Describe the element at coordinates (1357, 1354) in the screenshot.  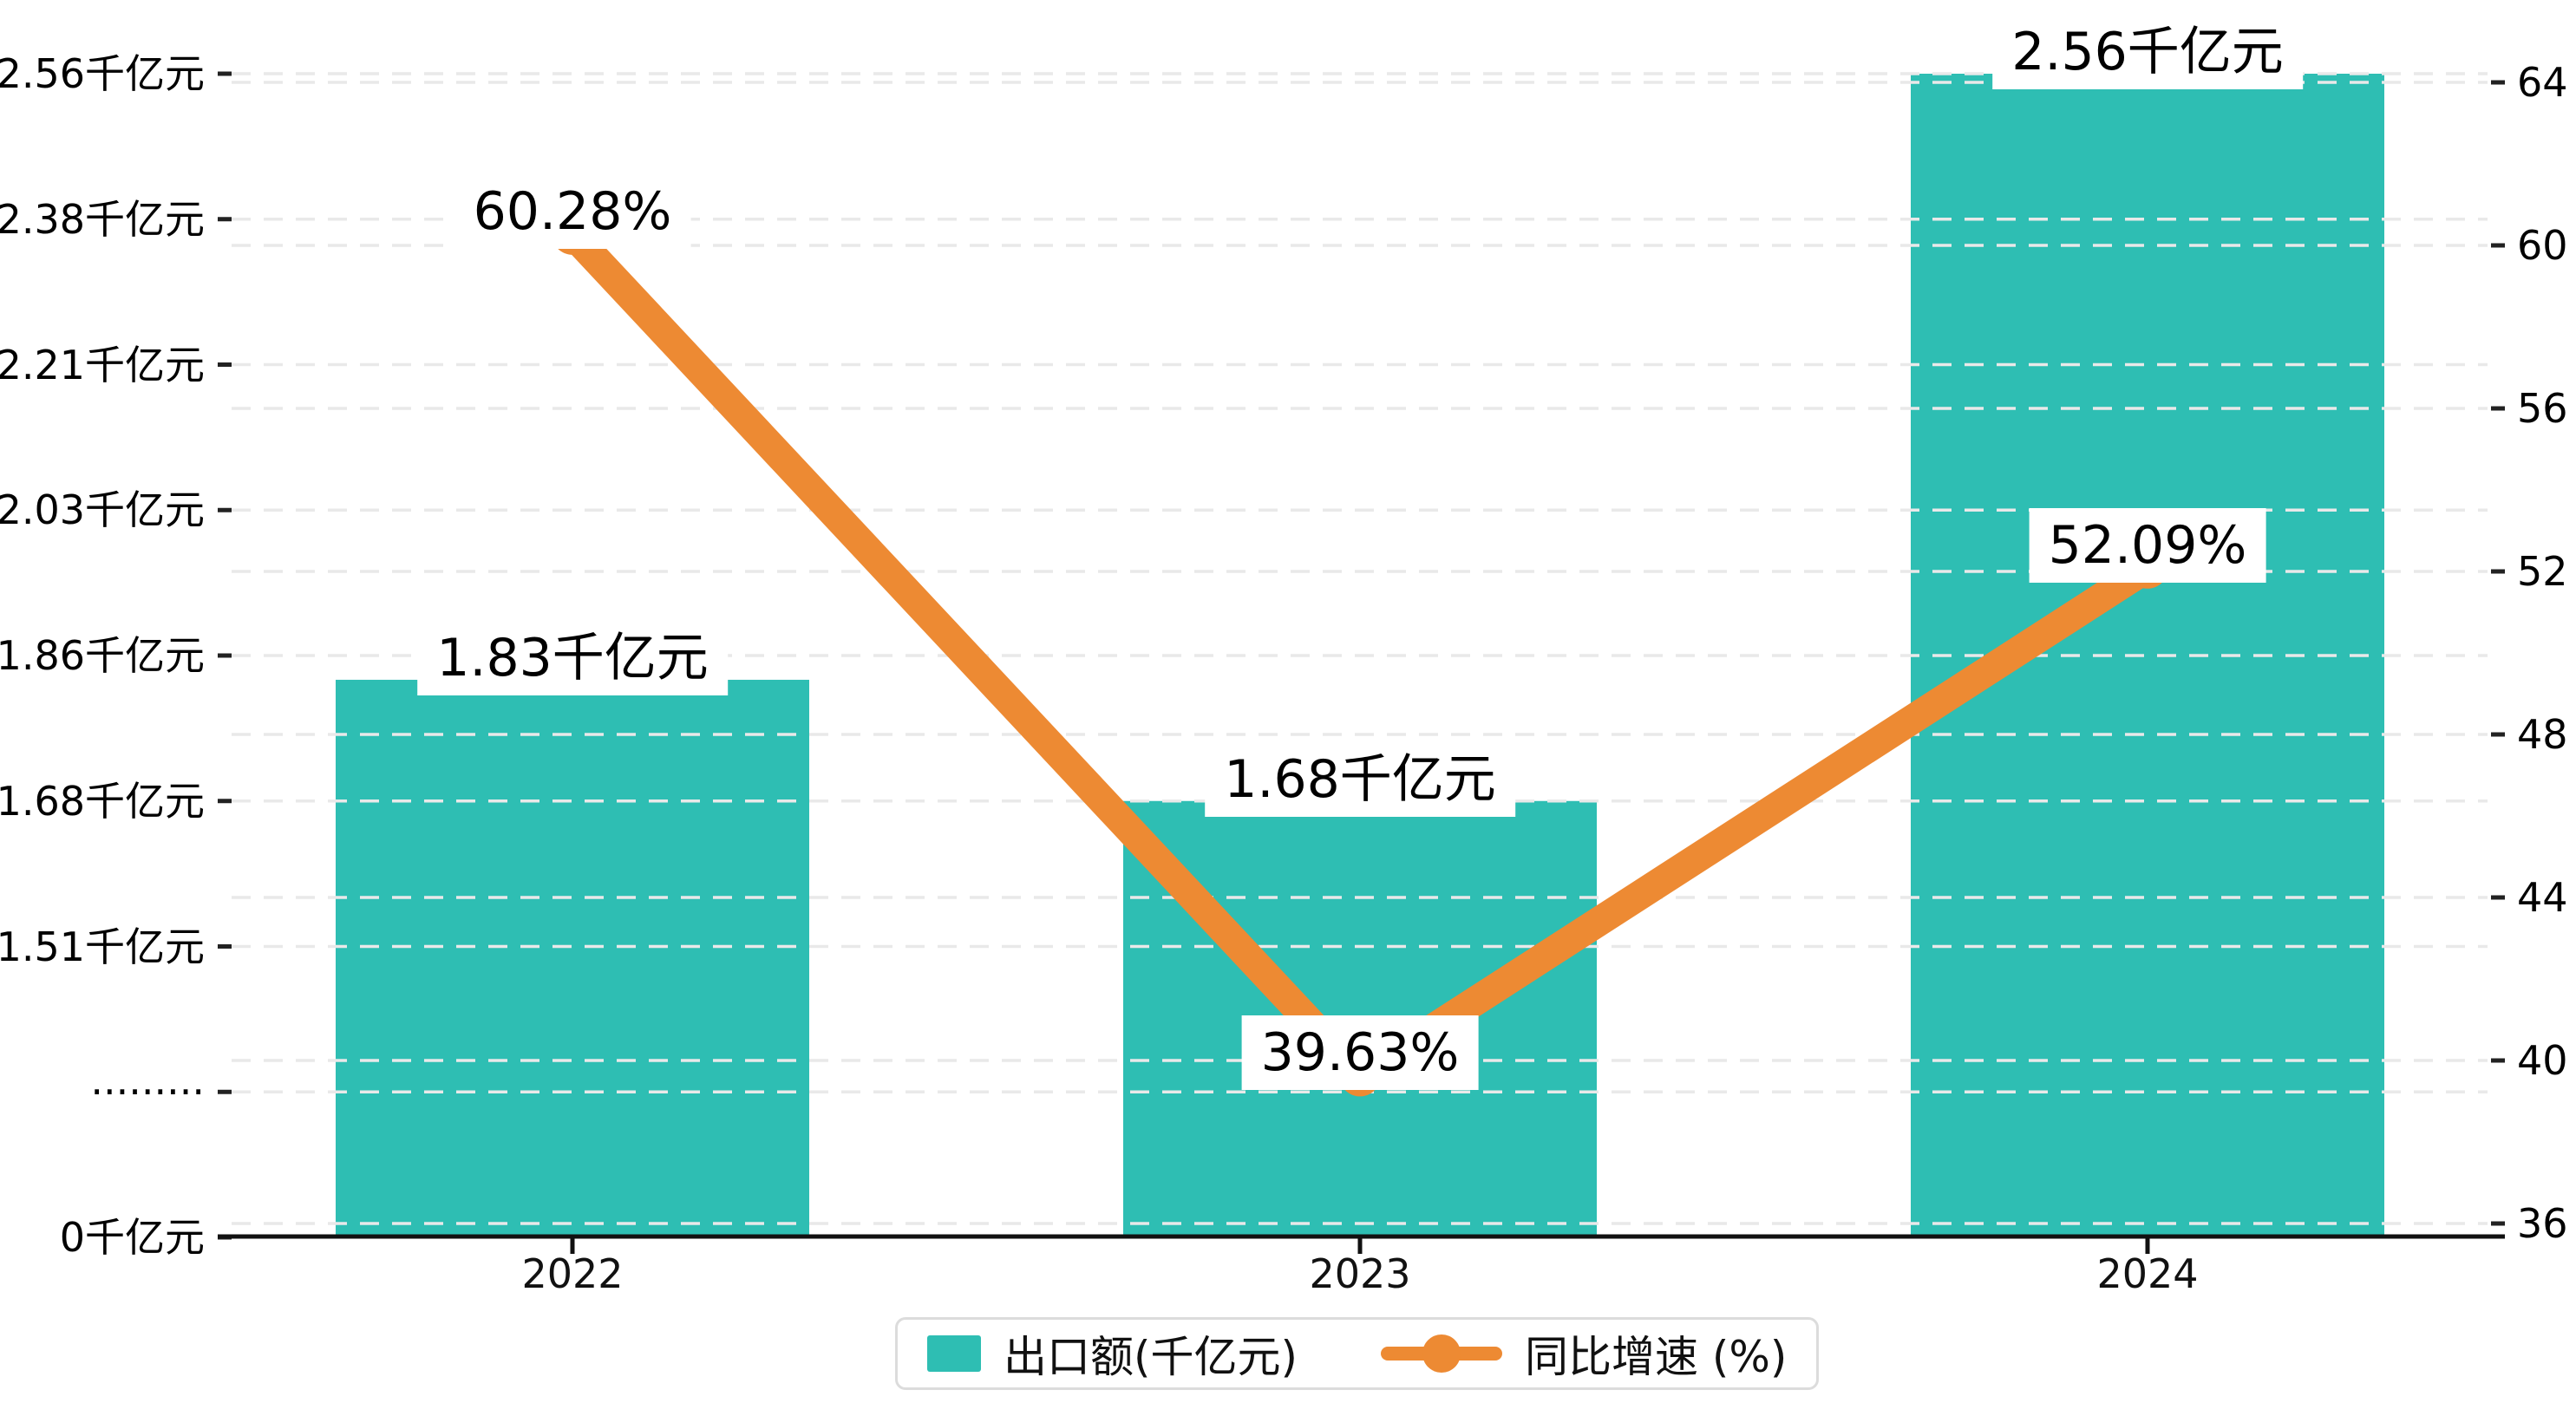
I see `legend: 出口额(千亿元) 同比增速 (%)` at that location.